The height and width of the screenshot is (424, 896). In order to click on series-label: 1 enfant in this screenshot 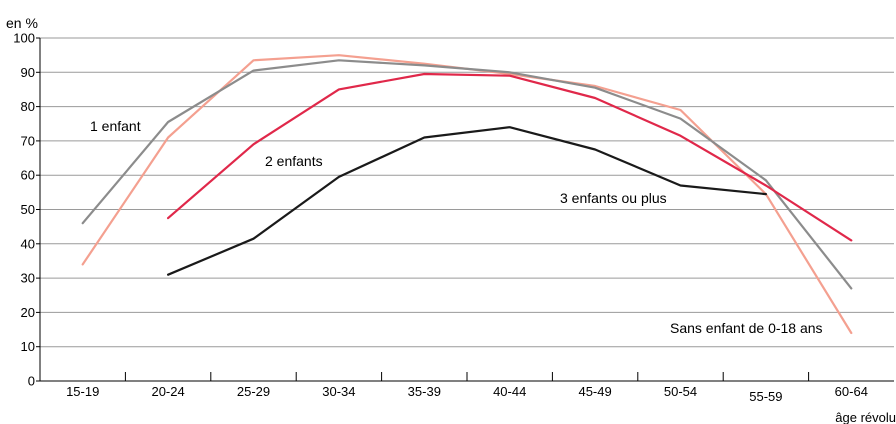, I will do `click(115, 126)`.